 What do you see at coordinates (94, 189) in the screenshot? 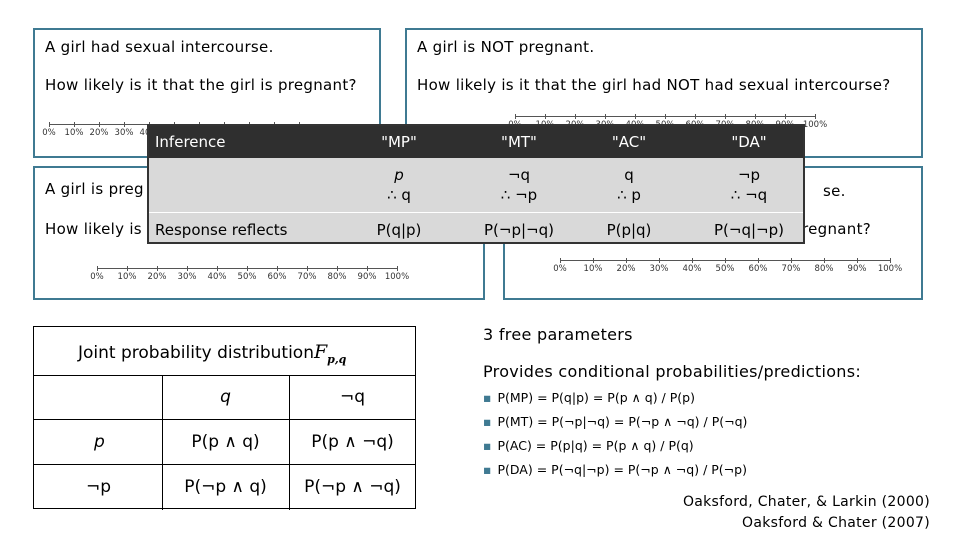
I see `panel-3-statement: A girl is preg` at bounding box center [94, 189].